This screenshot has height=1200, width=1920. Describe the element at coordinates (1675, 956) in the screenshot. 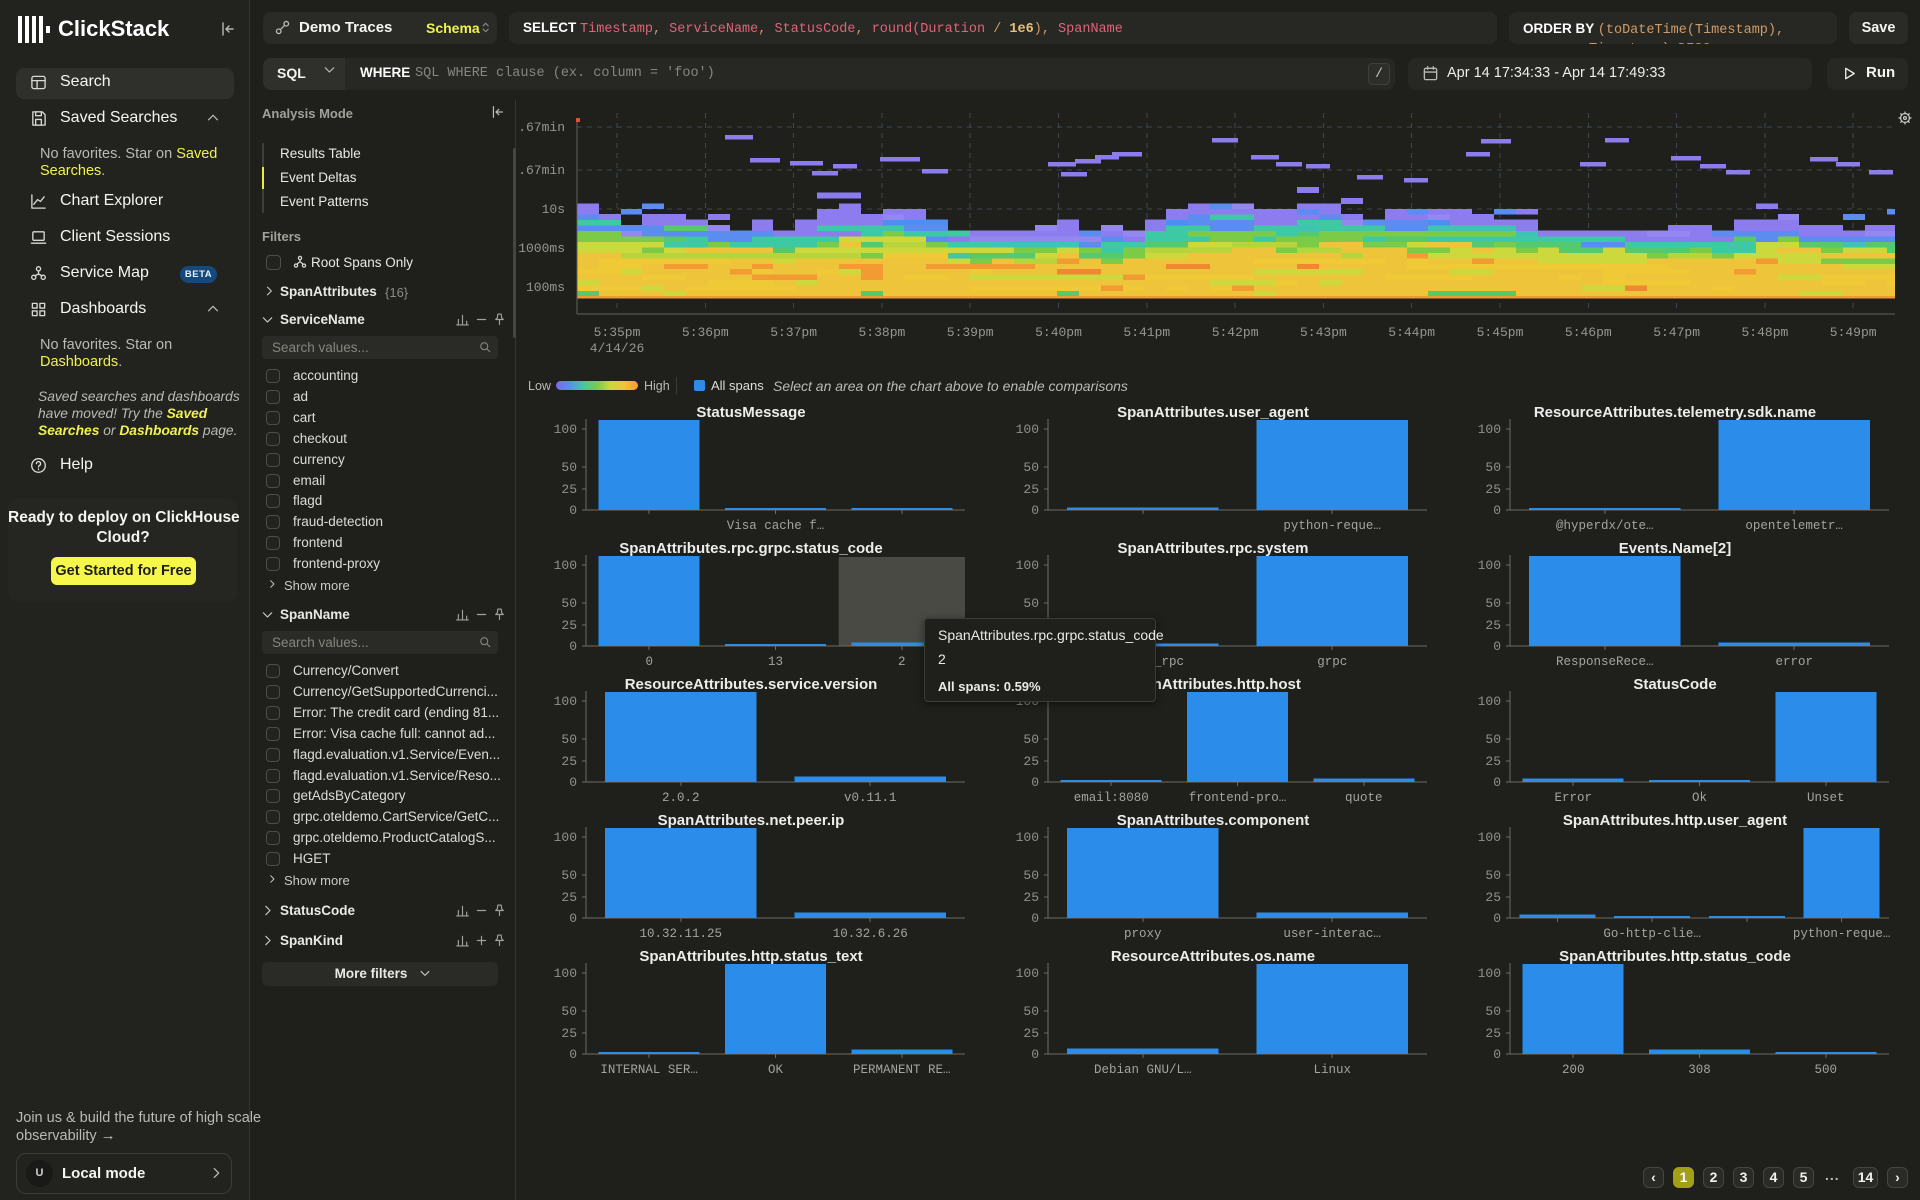

I see `svg-text:SpanAttributes.http.status_cod: SpanAttributes.http.status_code` at that location.